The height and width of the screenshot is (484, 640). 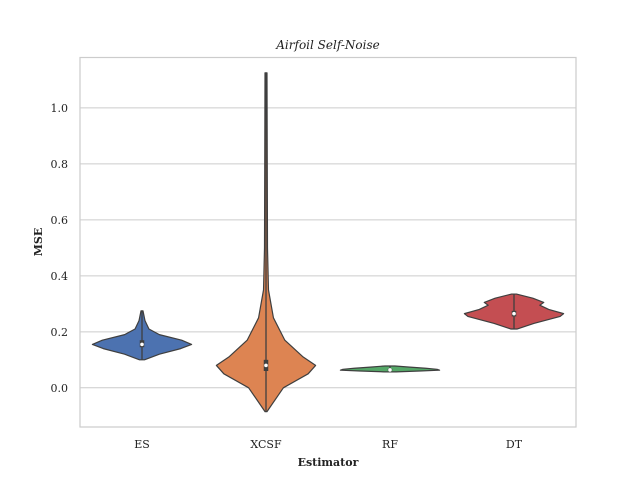 I want to click on violin-dt, so click(x=514, y=311).